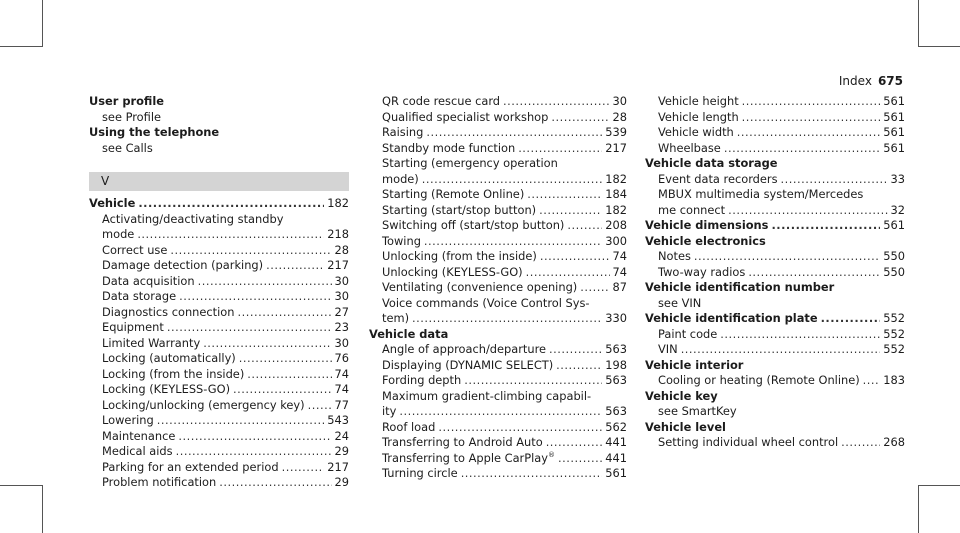 This screenshot has width=960, height=533. Describe the element at coordinates (219, 328) in the screenshot. I see `index-subentry: Equipment23` at that location.